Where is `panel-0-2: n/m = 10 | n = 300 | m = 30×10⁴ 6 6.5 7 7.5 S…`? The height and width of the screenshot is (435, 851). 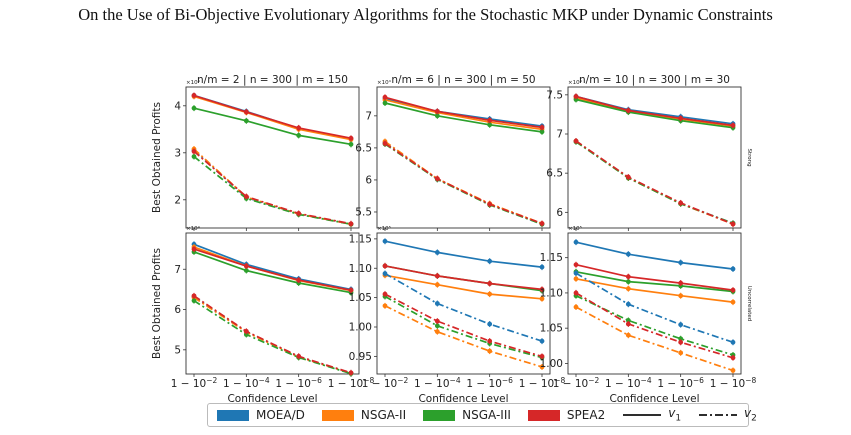 panel-0-2: n/m = 10 | n = 300 | m = 30×10⁴ 6 6.5 7 7.5 S… is located at coordinates (649, 152).